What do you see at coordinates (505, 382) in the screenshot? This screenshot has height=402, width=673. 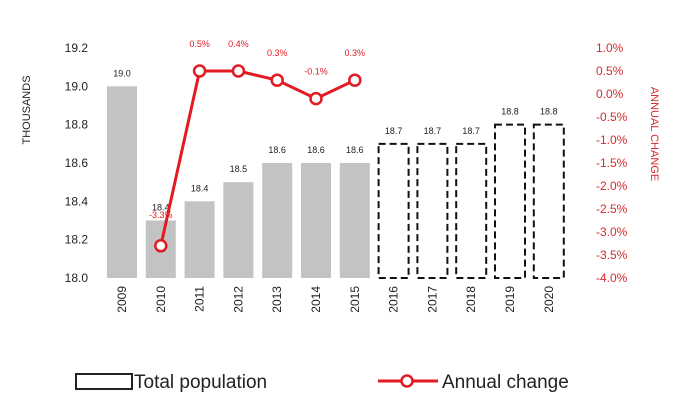 I see `legend-line-label: Annual change` at bounding box center [505, 382].